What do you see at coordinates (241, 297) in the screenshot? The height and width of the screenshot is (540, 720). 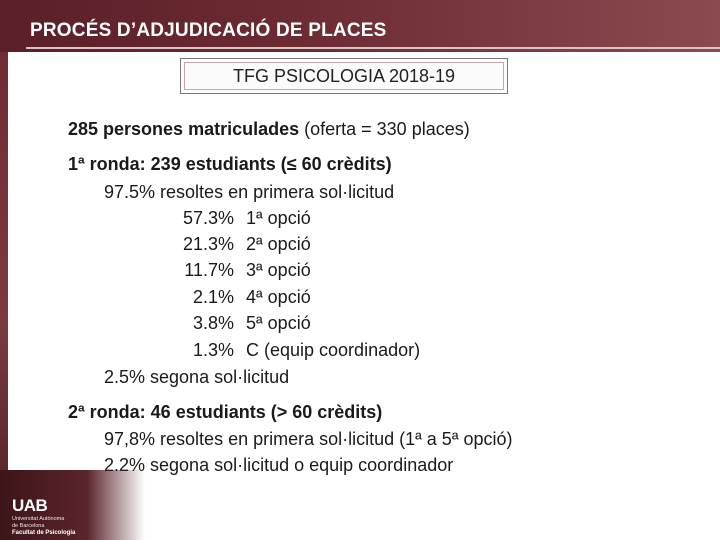 I see `option-row: 2.1% 4ª opció` at bounding box center [241, 297].